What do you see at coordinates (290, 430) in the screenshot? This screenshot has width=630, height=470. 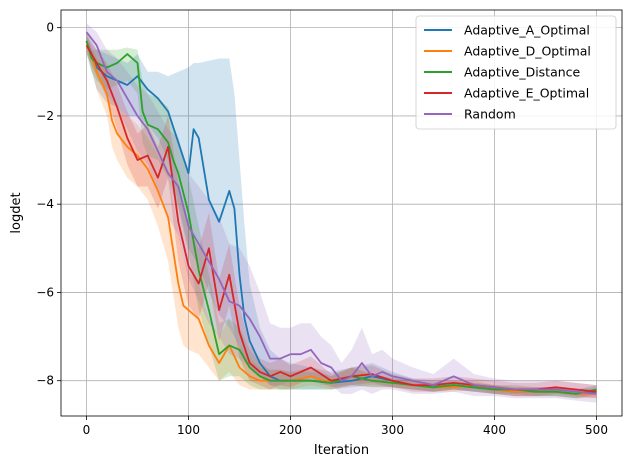 I see `x-tick-label: 200` at bounding box center [290, 430].